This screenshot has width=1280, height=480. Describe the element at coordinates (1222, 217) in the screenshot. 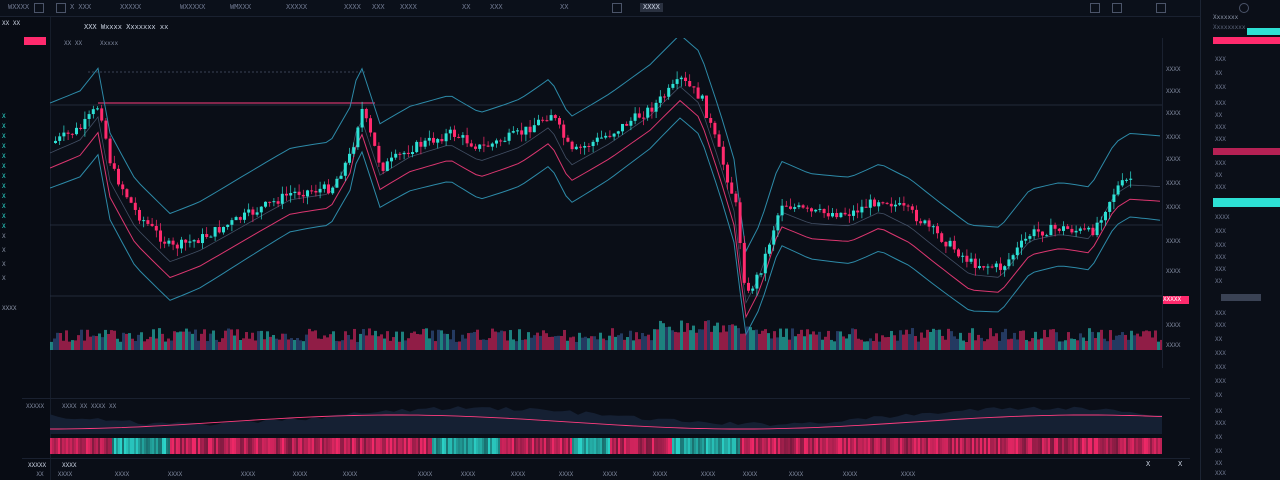

I see `panel-row: XXXX` at that location.